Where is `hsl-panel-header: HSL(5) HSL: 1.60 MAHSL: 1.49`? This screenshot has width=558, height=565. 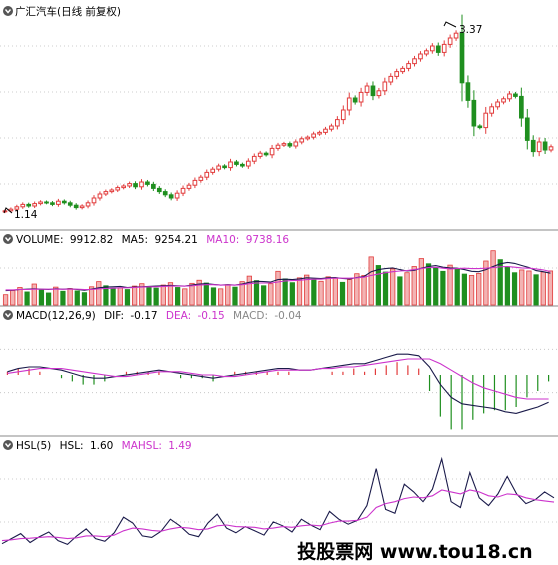
hsl-panel-header: HSL(5) HSL: 1.60 MAHSL: 1.49 is located at coordinates (97, 446).